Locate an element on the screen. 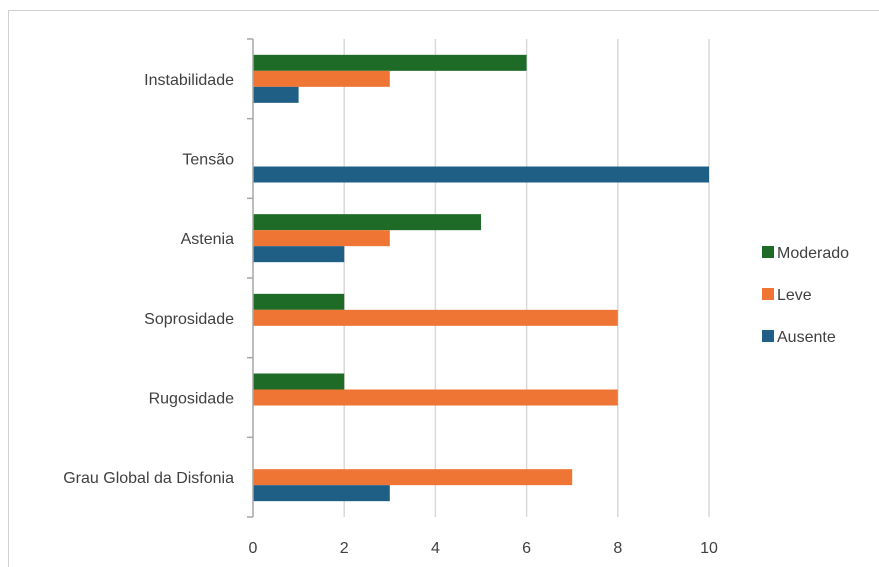 The height and width of the screenshot is (567, 879). x-tick-label-10: 10 is located at coordinates (709, 548).